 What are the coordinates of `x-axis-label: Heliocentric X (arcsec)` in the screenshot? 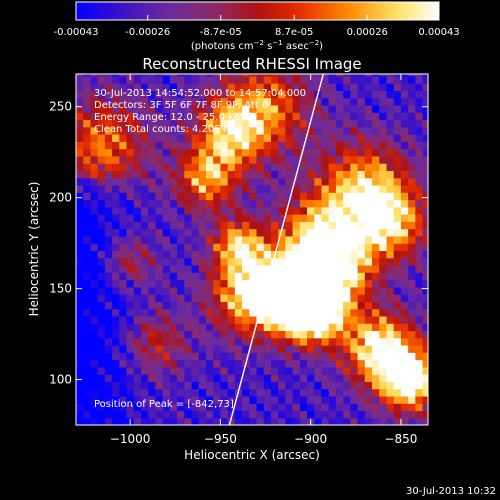 It's located at (252, 455).